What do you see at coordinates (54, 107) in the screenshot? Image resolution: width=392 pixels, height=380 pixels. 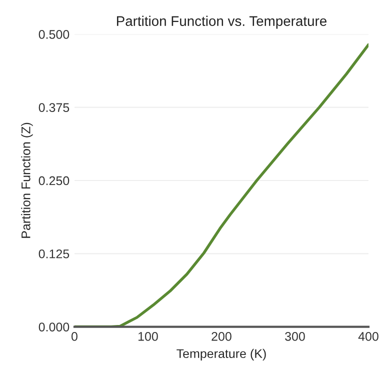 I see `y-tick-label: 0.375` at bounding box center [54, 107].